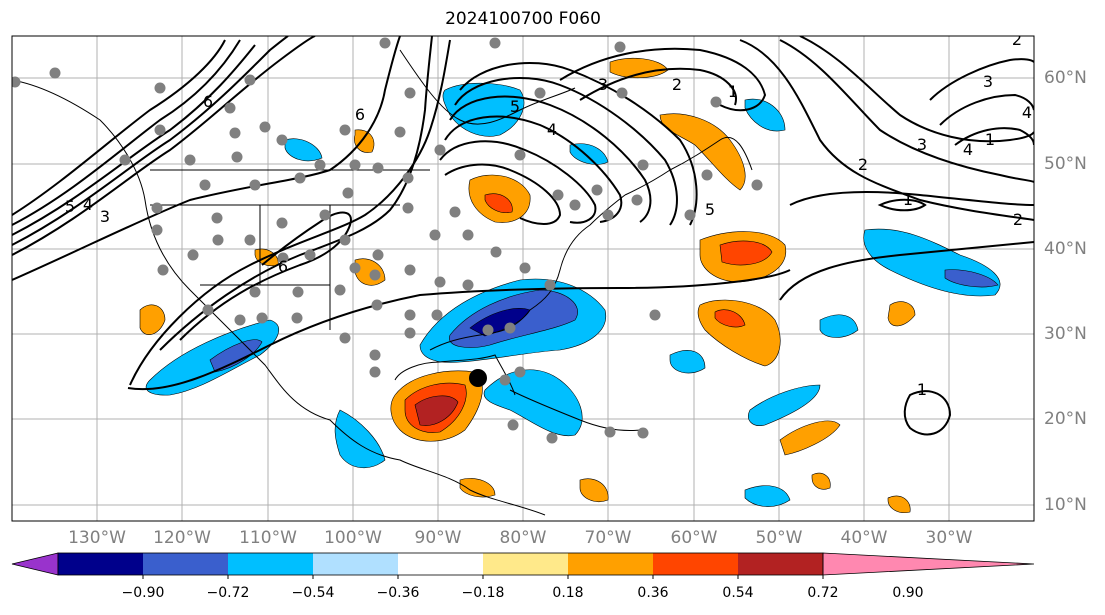  I want to click on colorbar-tick-label: 0.72, so click(823, 593).